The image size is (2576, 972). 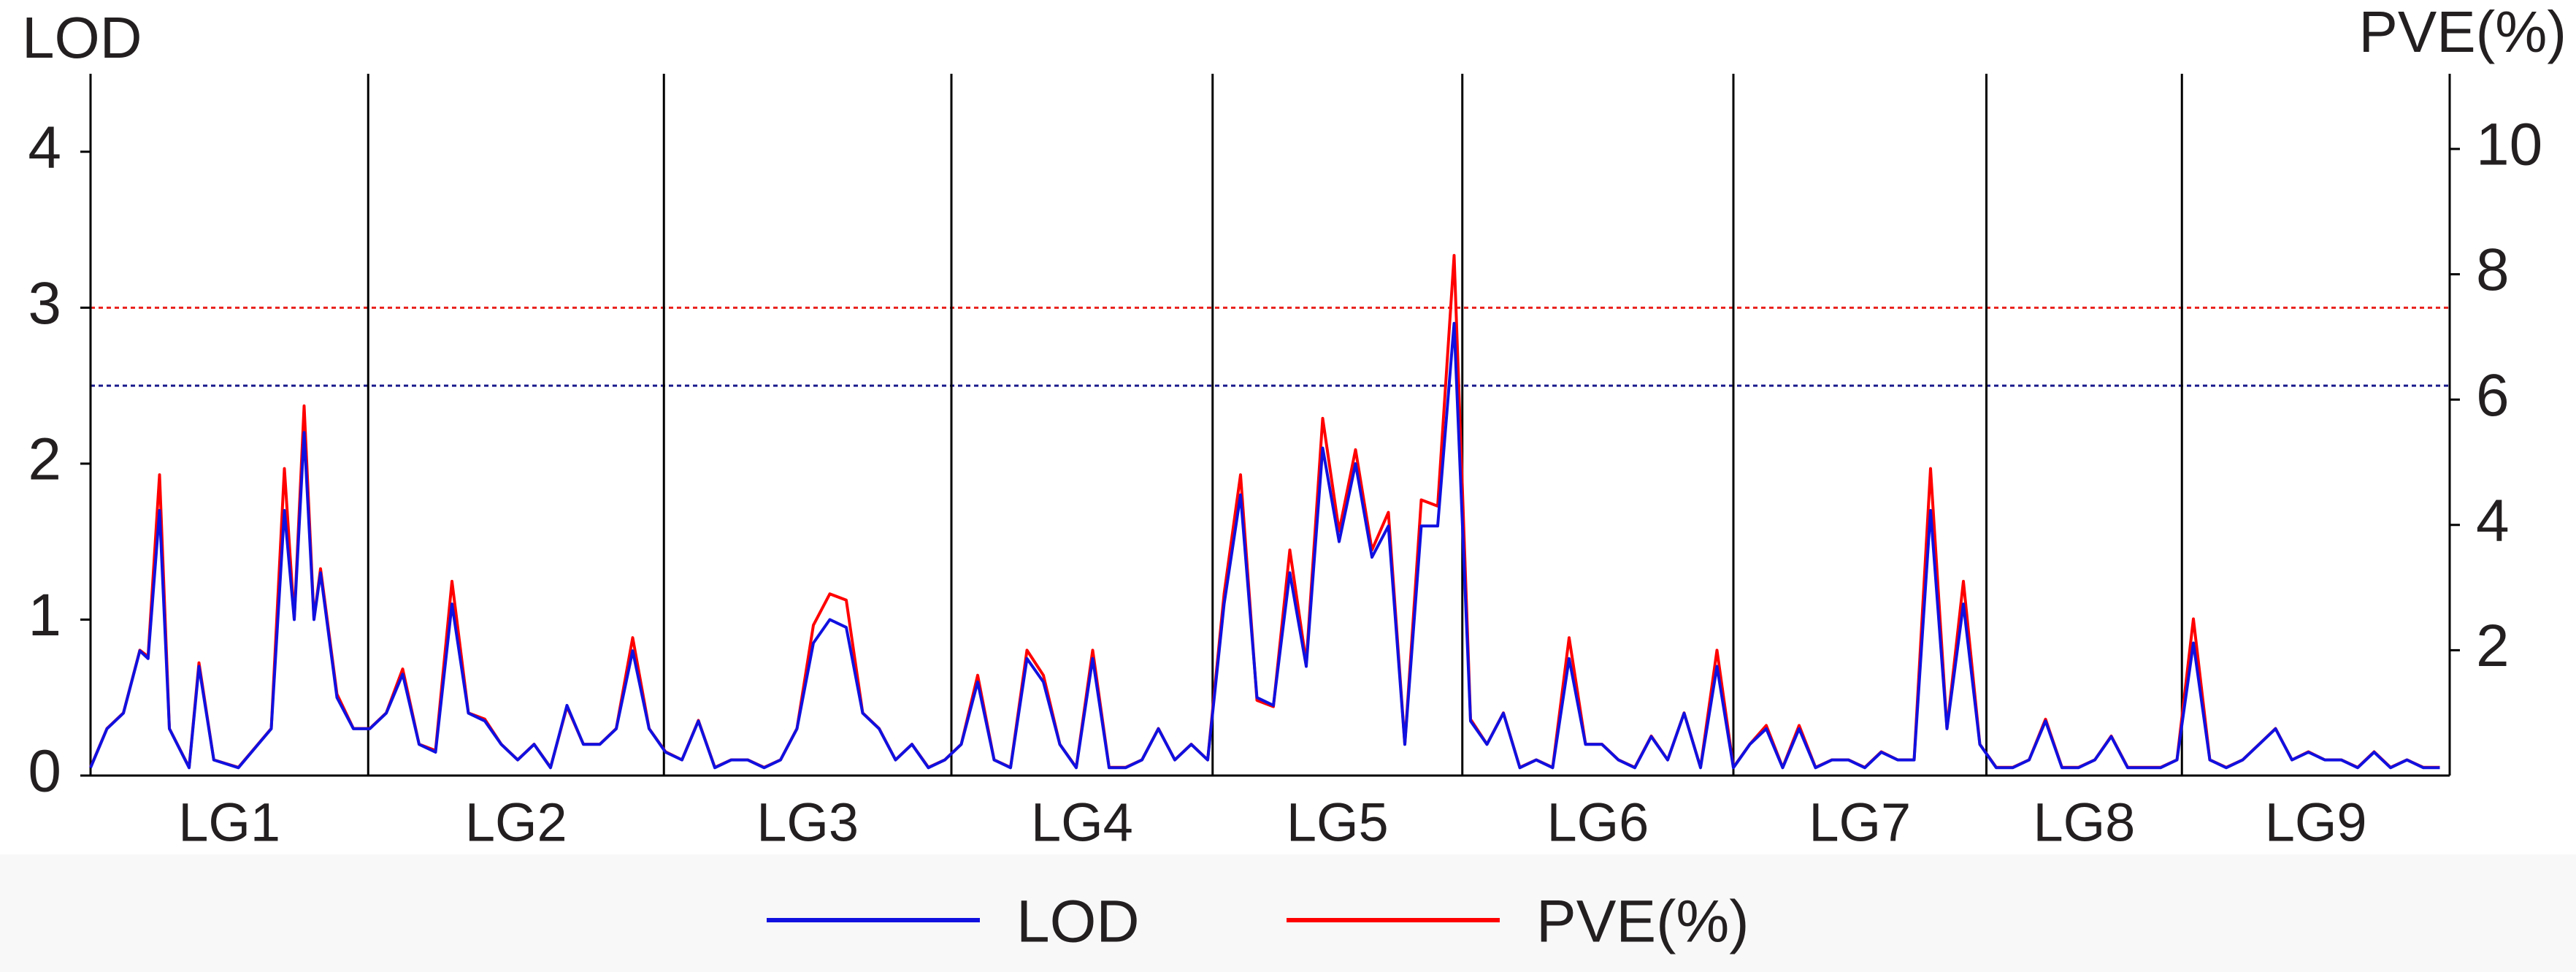 What do you see at coordinates (1338, 822) in the screenshot?
I see `x-tick-label: LG5` at bounding box center [1338, 822].